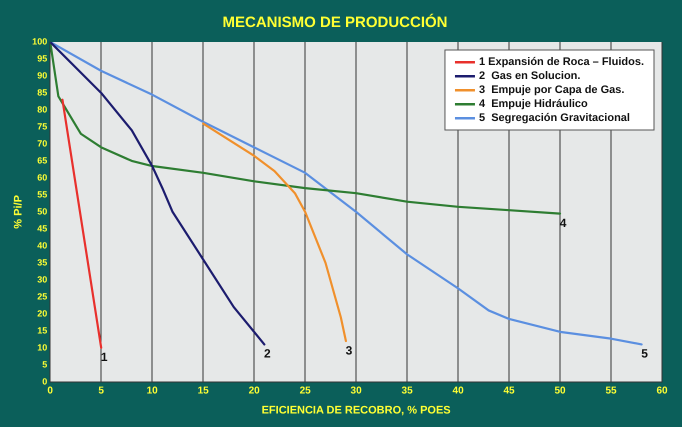  Describe the element at coordinates (42, 143) in the screenshot. I see `y-tick-label: 70` at that location.